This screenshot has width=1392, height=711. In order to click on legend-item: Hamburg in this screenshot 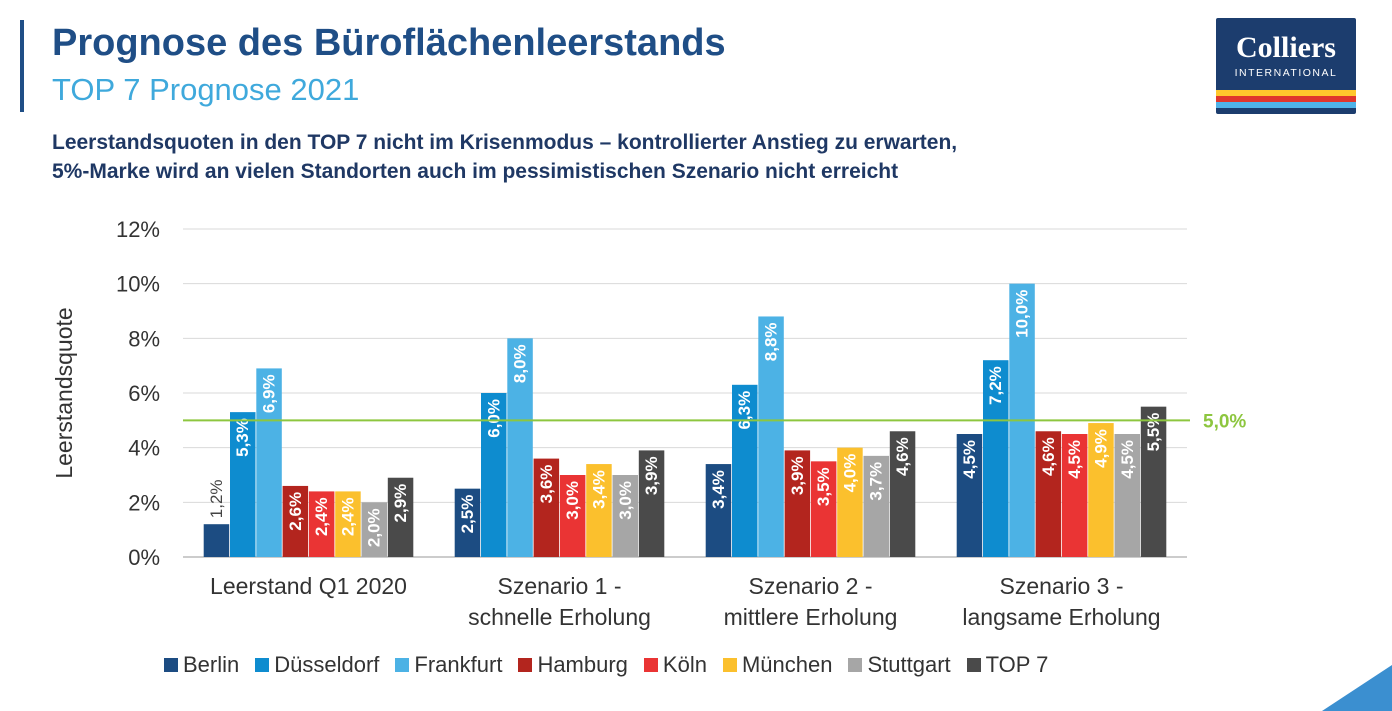, I will do `click(573, 665)`.